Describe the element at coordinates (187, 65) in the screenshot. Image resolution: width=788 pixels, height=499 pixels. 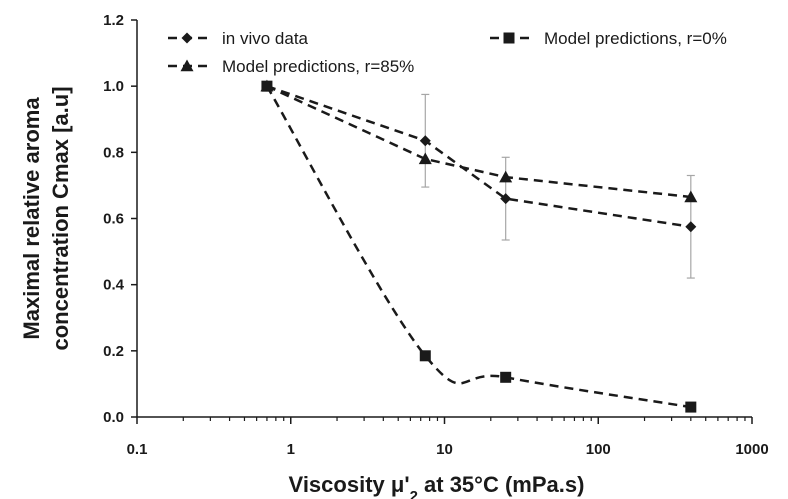
I see `legend-marker-triangle` at that location.